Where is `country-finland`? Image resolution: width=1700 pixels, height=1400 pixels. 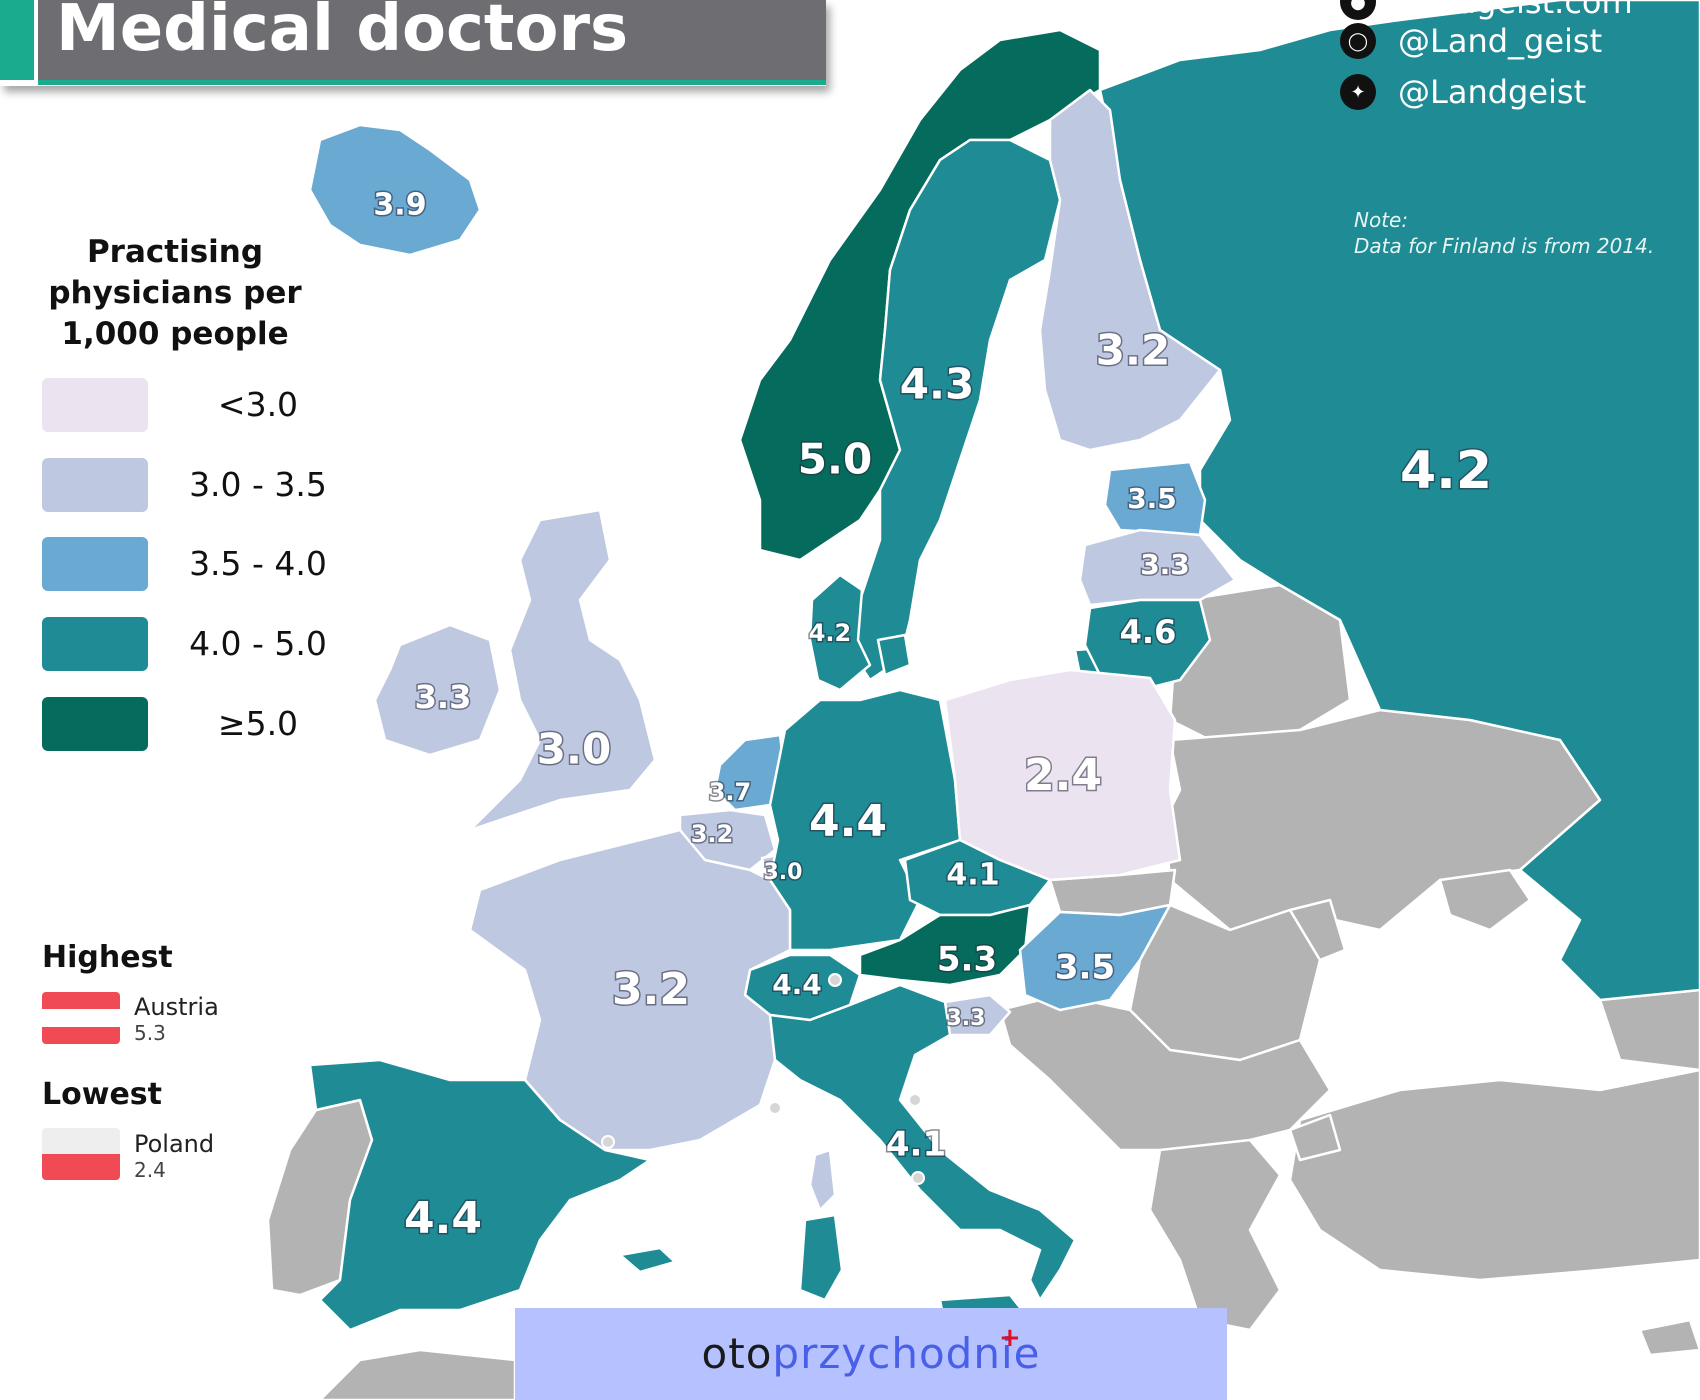 country-finland is located at coordinates (1130, 270).